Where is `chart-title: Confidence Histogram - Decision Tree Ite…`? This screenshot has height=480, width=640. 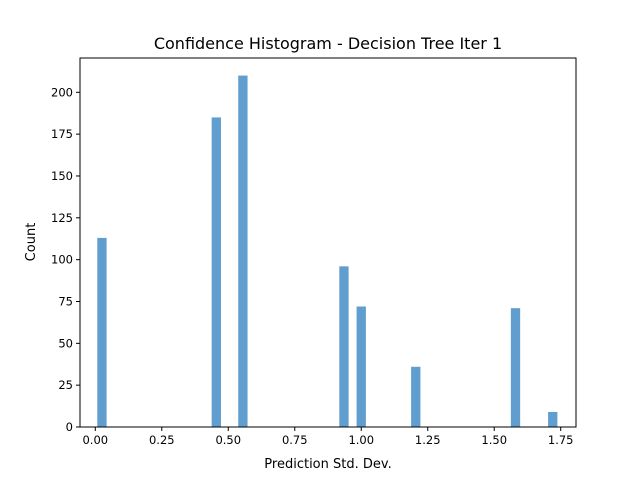
chart-title: Confidence Histogram - Decision Tree Ite… is located at coordinates (328, 43).